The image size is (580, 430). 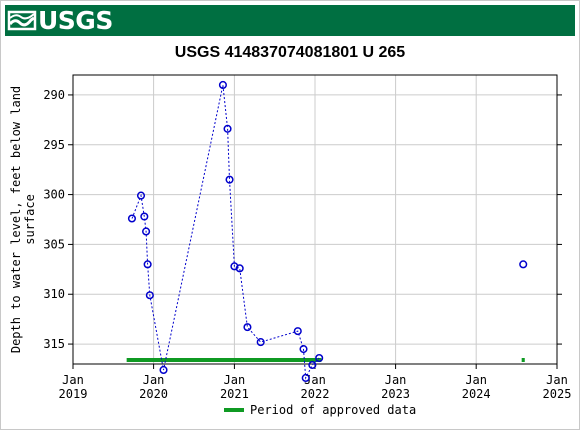 I want to click on usgs-banner: USGS, so click(x=290, y=20).